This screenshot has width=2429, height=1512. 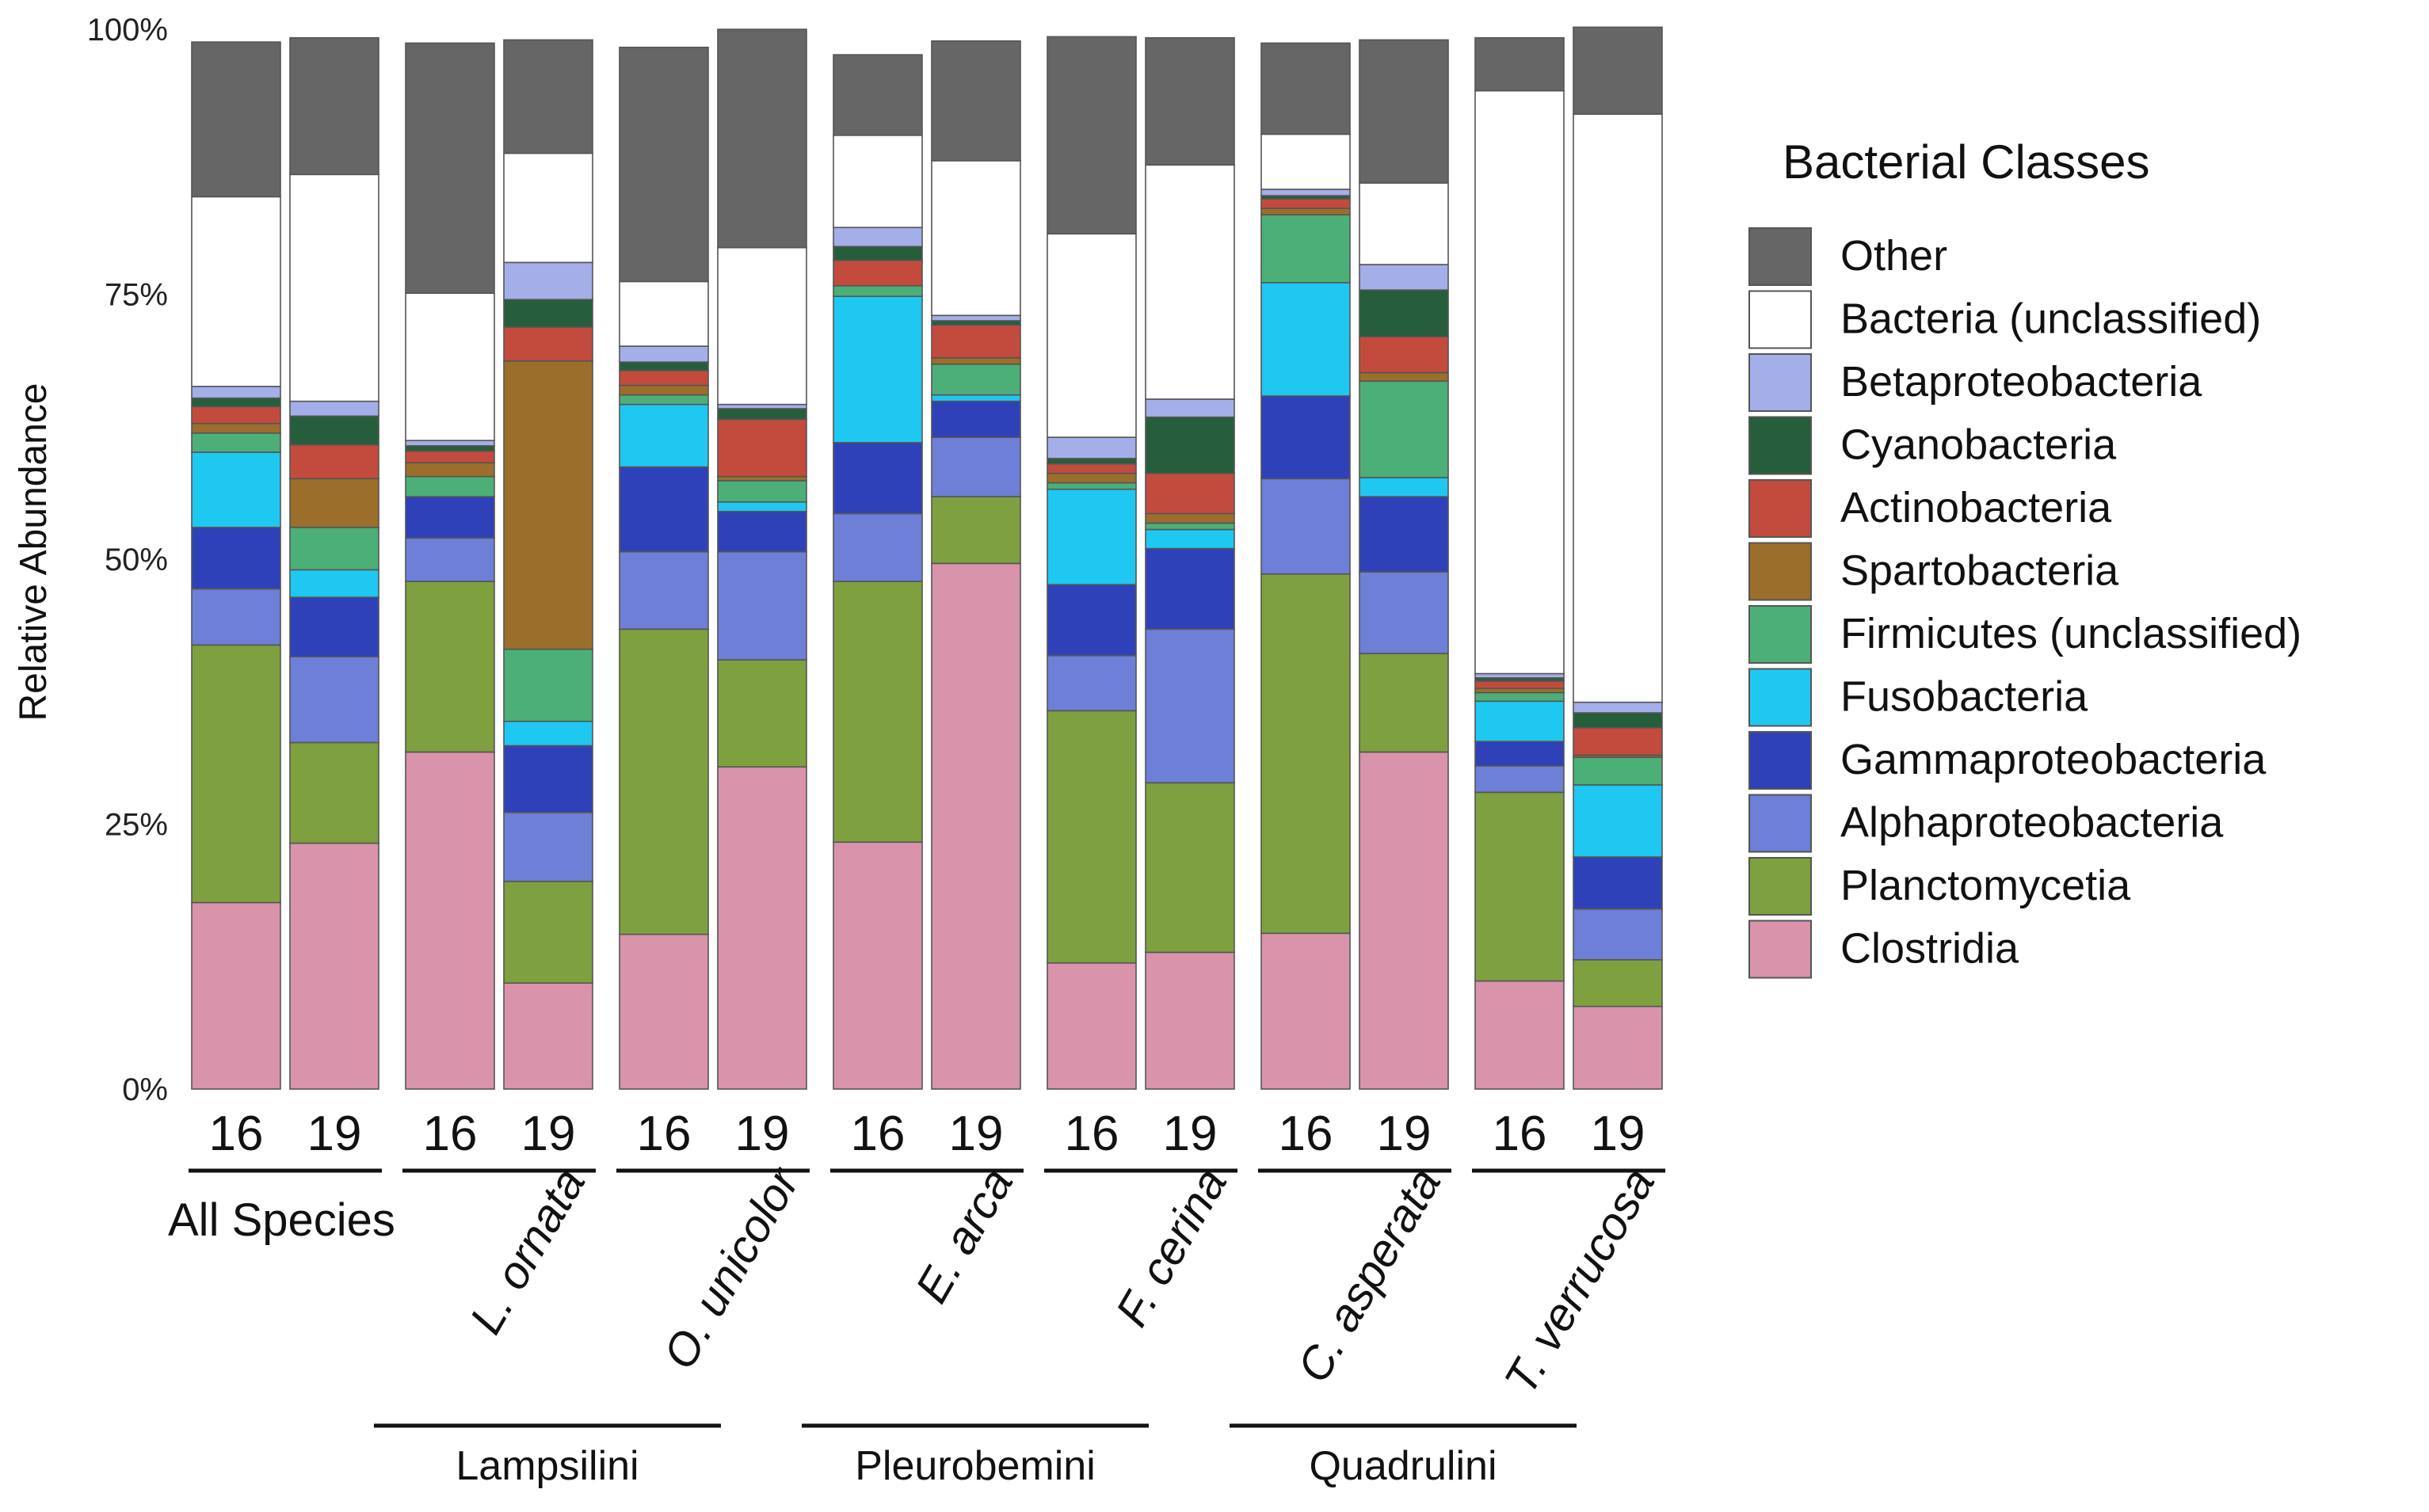 What do you see at coordinates (1939, 886) in the screenshot?
I see `legend-item: Planctomycetia` at bounding box center [1939, 886].